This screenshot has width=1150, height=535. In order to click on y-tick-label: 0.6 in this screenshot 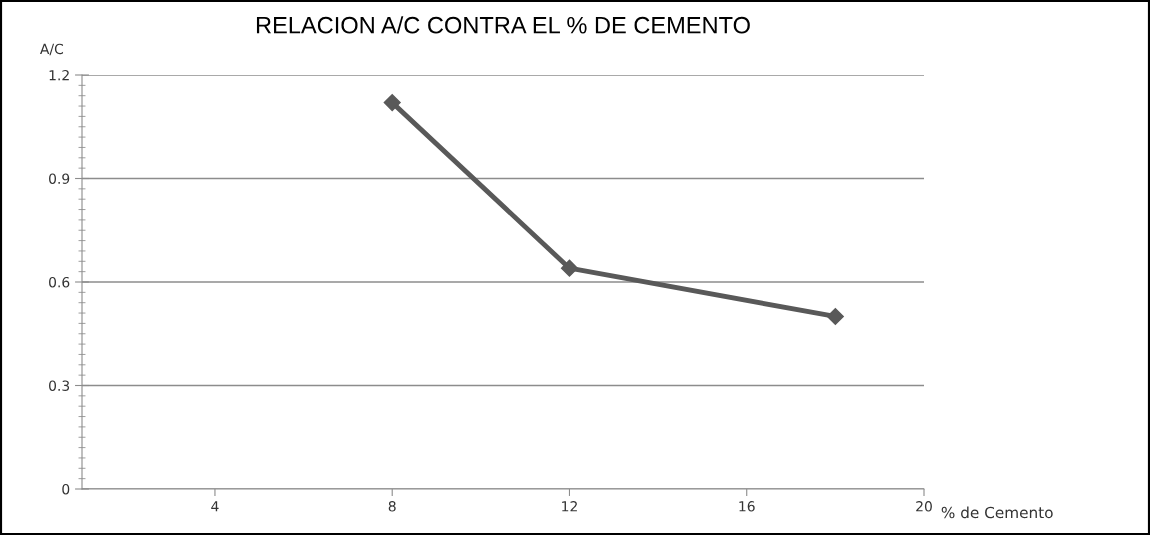, I will do `click(59, 282)`.